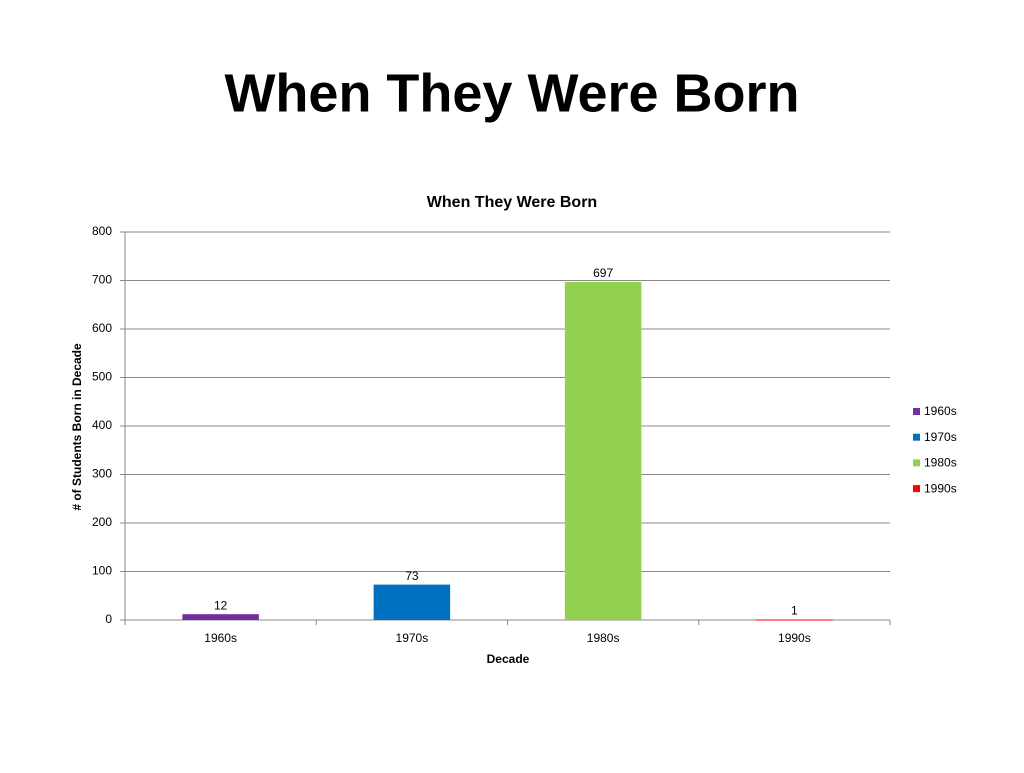  Describe the element at coordinates (102, 571) in the screenshot. I see `y-tick-label: 100` at that location.